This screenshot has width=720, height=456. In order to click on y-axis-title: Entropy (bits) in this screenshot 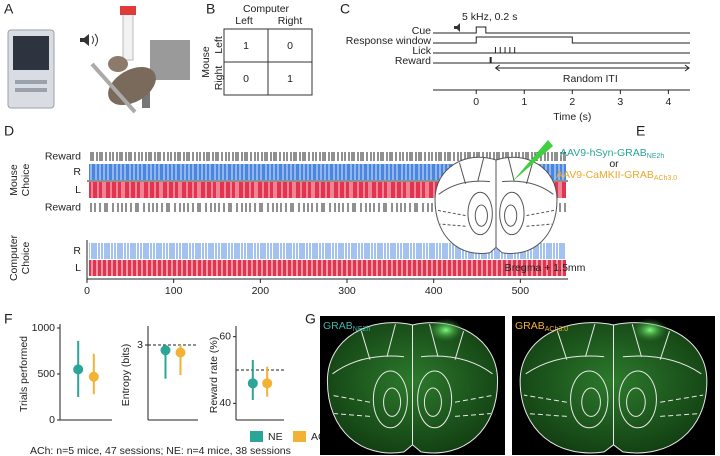, I will do `click(126, 375)`.